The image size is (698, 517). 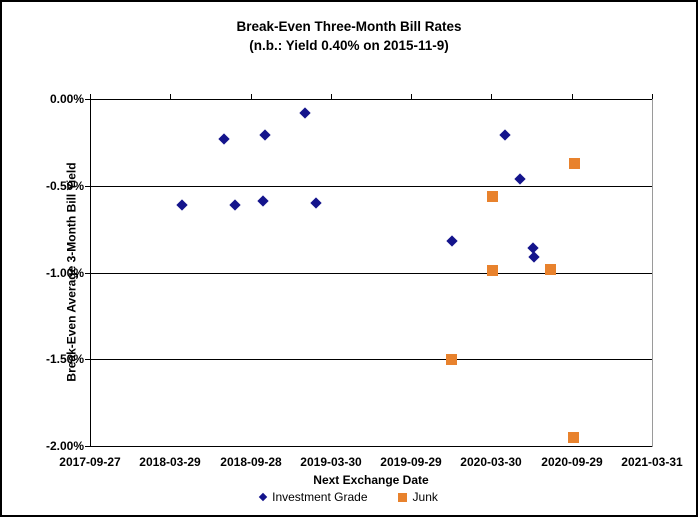 What do you see at coordinates (349, 26) in the screenshot?
I see `chart-title-line1: Break-Even Three-Month Bill Rates` at bounding box center [349, 26].